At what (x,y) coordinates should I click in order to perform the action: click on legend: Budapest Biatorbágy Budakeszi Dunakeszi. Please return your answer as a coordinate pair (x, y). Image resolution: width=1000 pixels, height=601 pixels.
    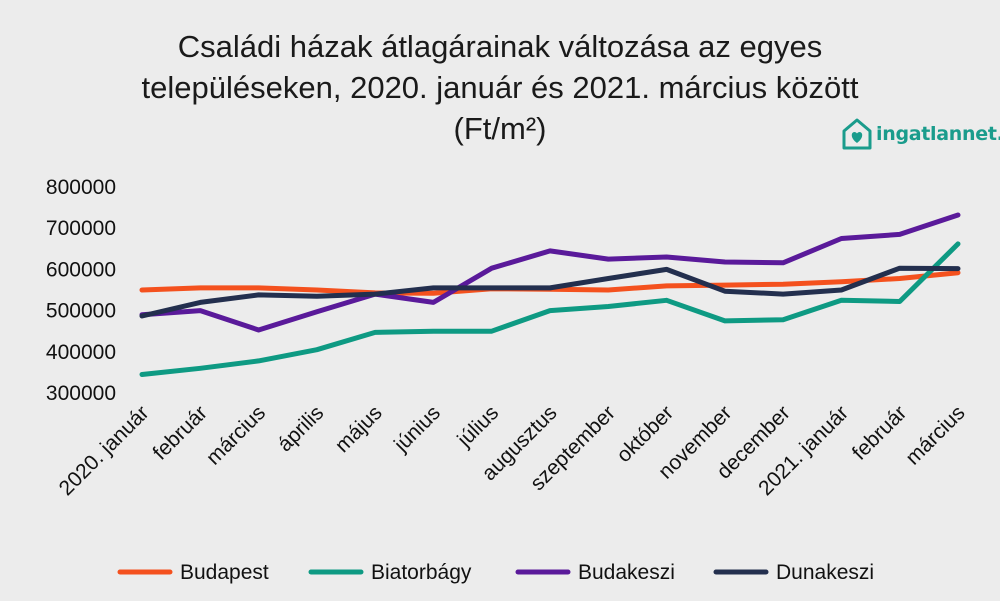
    Looking at the image, I should click on (495, 572).